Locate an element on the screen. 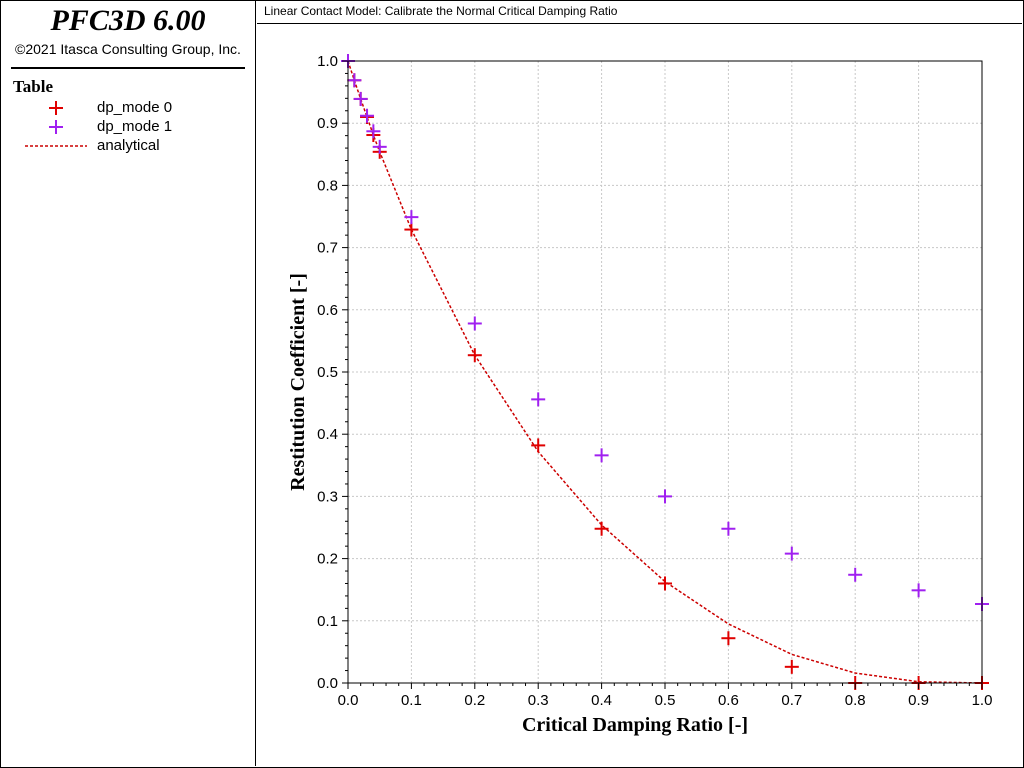  y-tick-label: 0.5 is located at coordinates (327, 372).